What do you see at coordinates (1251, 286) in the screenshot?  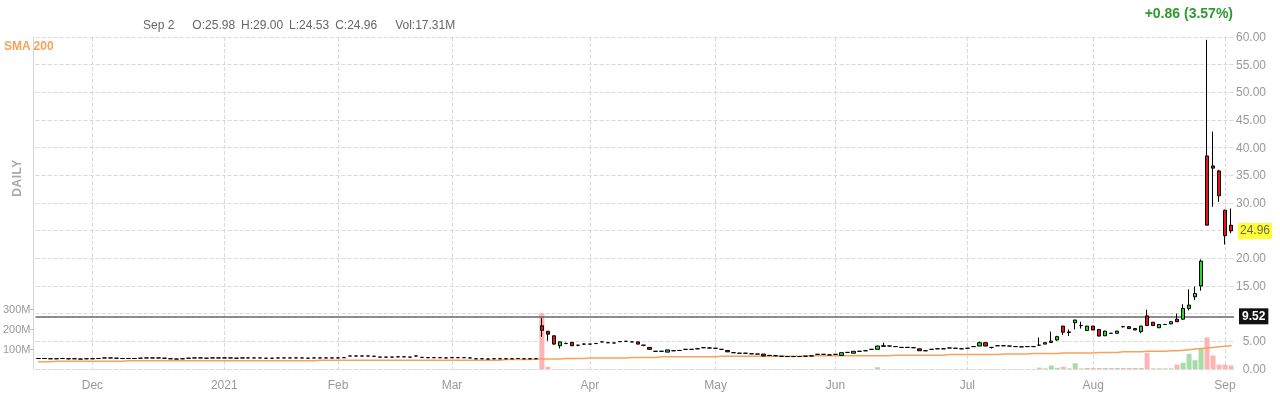 I see `y-tick-label: 15.00` at bounding box center [1251, 286].